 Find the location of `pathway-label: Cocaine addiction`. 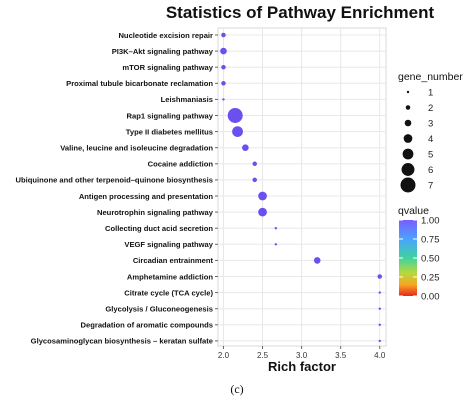

pathway-label: Cocaine addiction is located at coordinates (181, 164).